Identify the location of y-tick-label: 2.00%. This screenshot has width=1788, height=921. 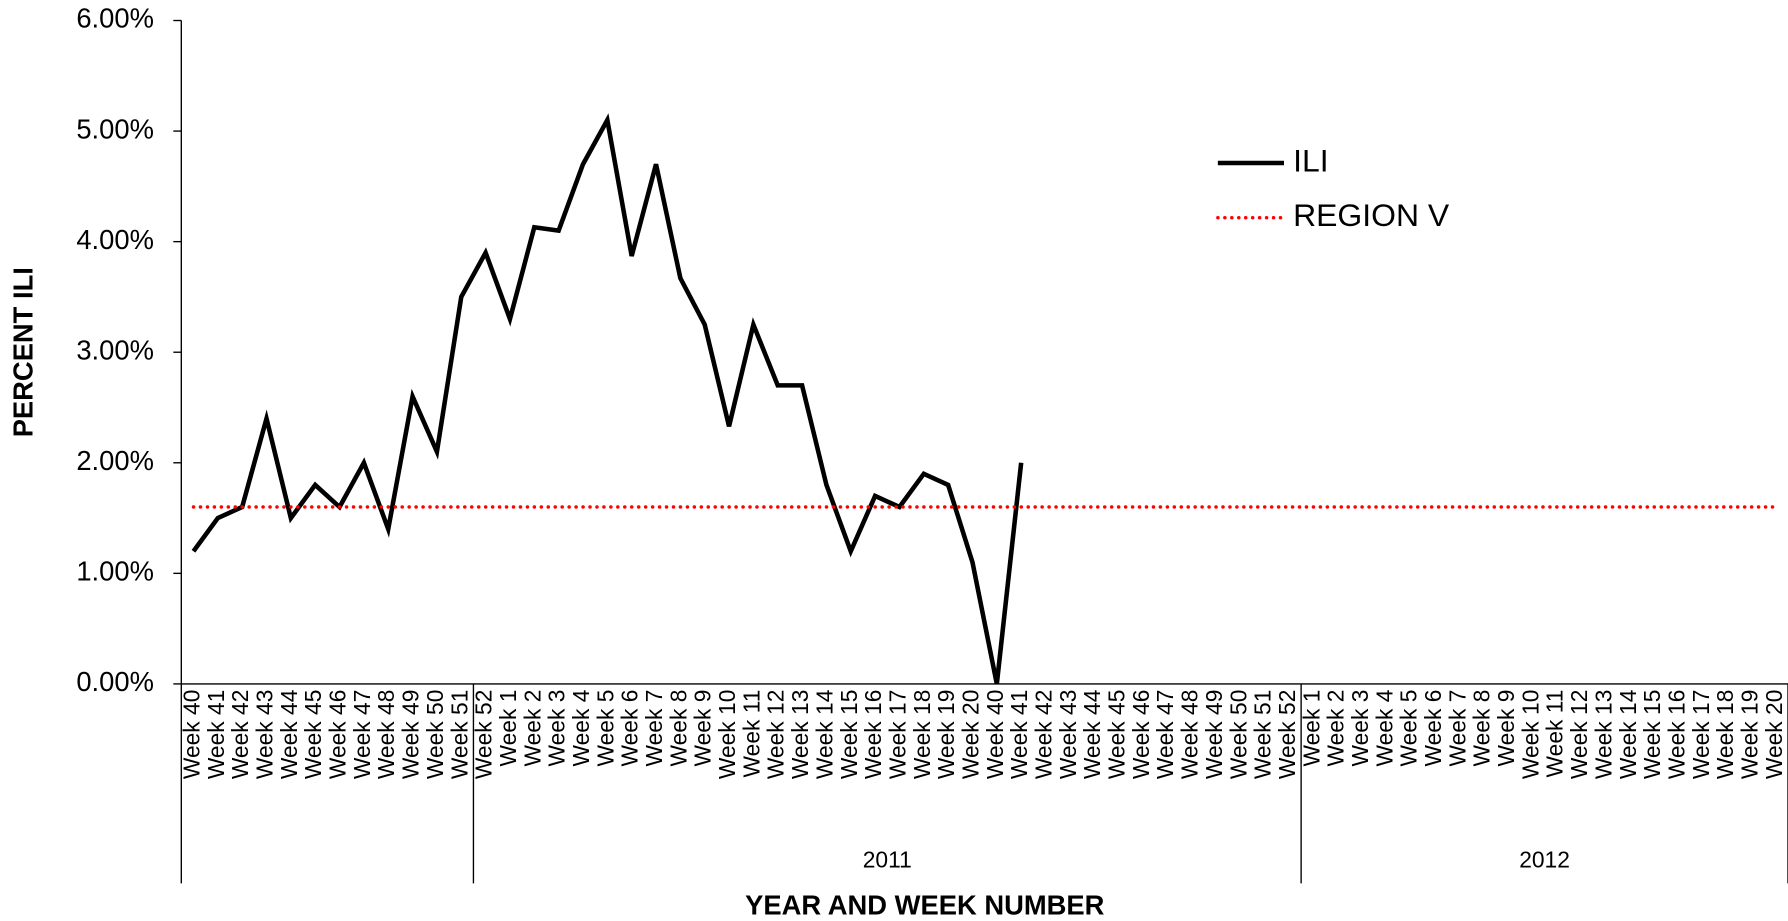
(115, 460).